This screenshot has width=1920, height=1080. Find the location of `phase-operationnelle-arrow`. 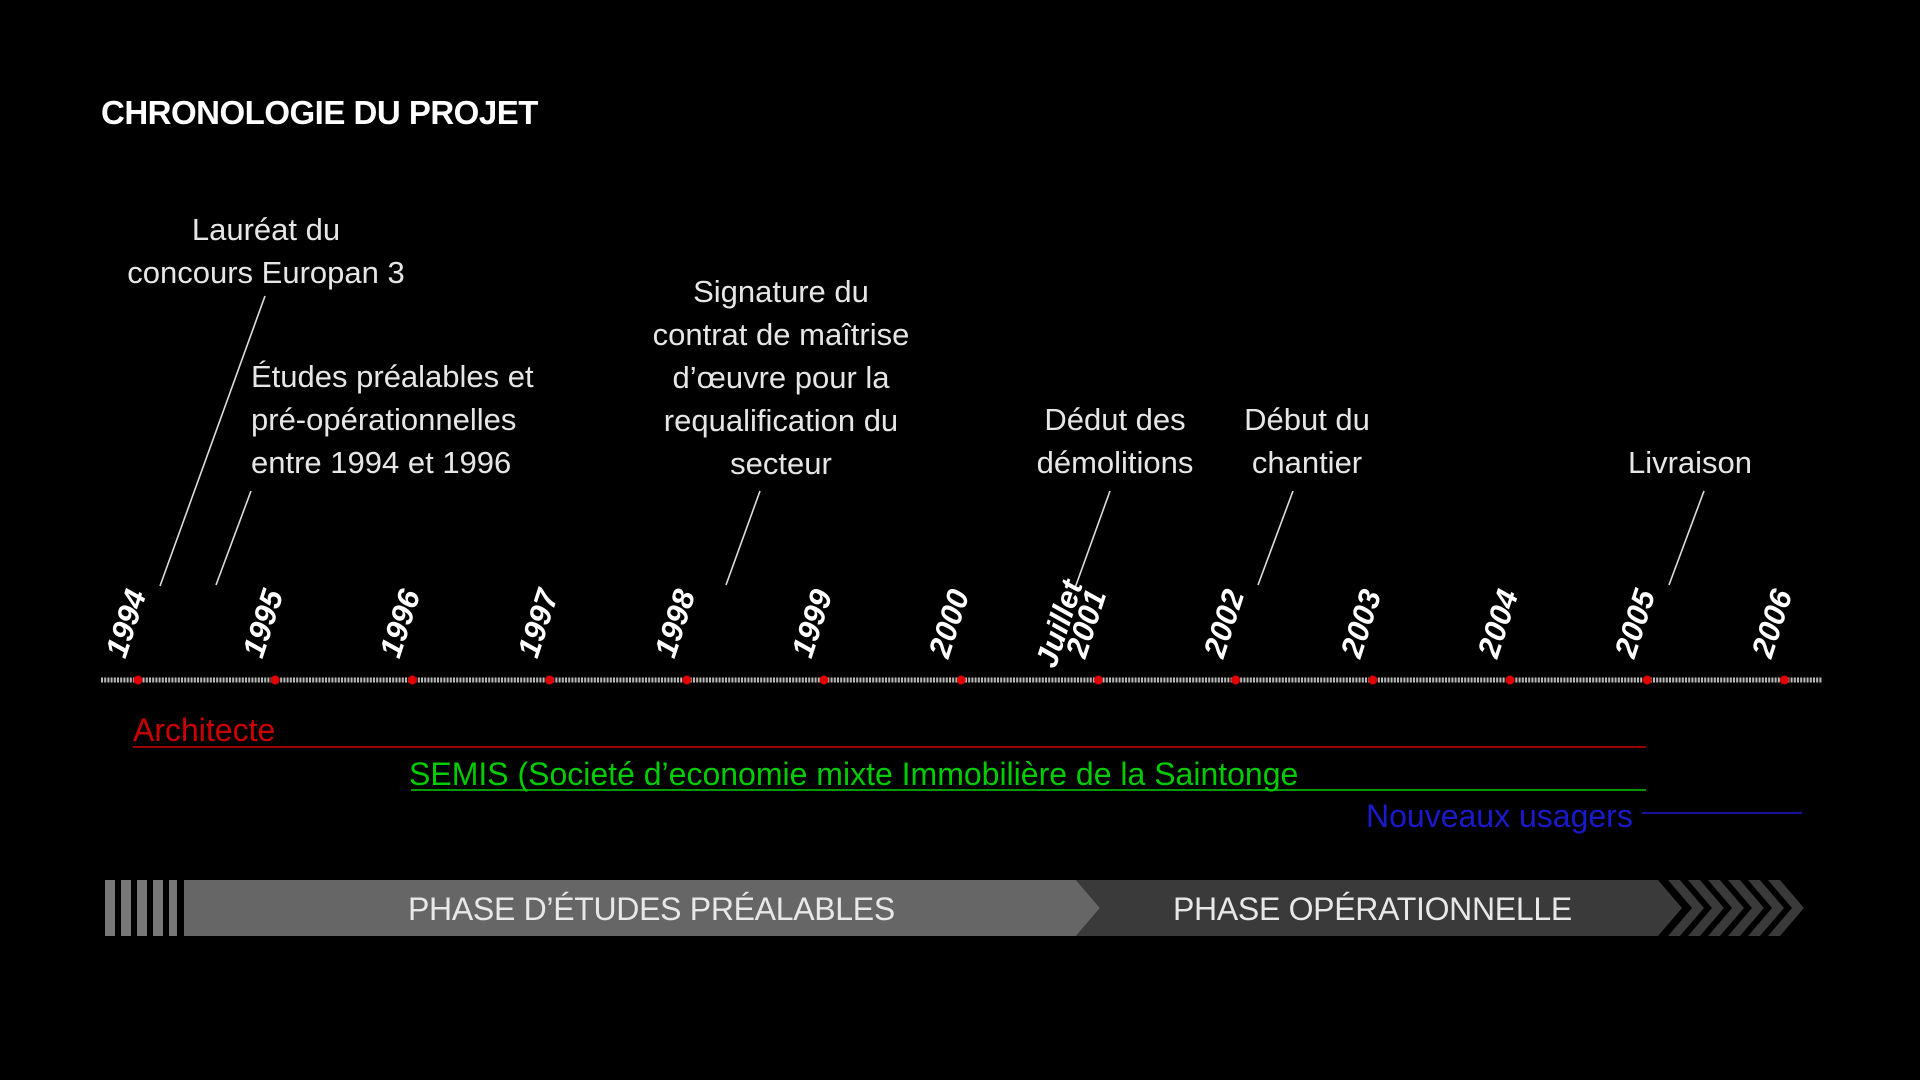

phase-operationnelle-arrow is located at coordinates (1379, 908).